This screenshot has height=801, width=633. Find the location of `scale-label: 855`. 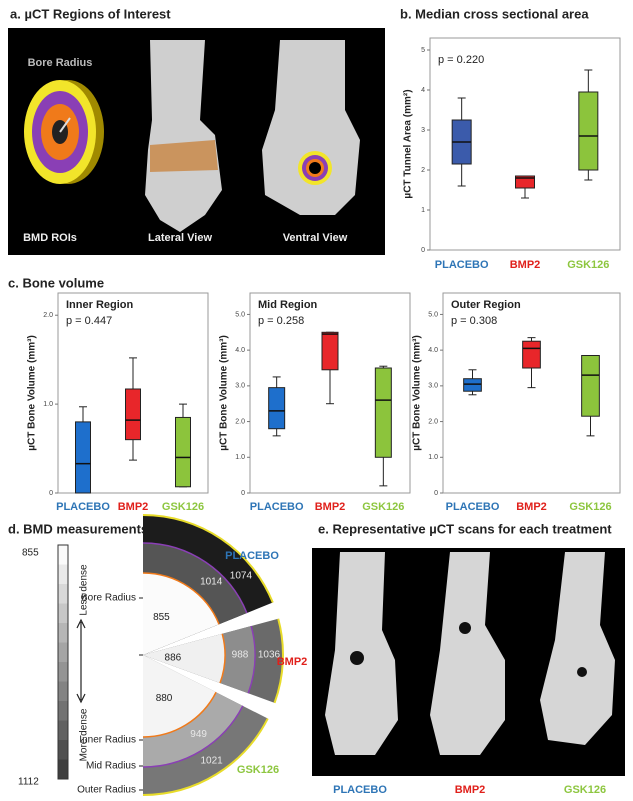

scale-label: 855 is located at coordinates (30, 553).